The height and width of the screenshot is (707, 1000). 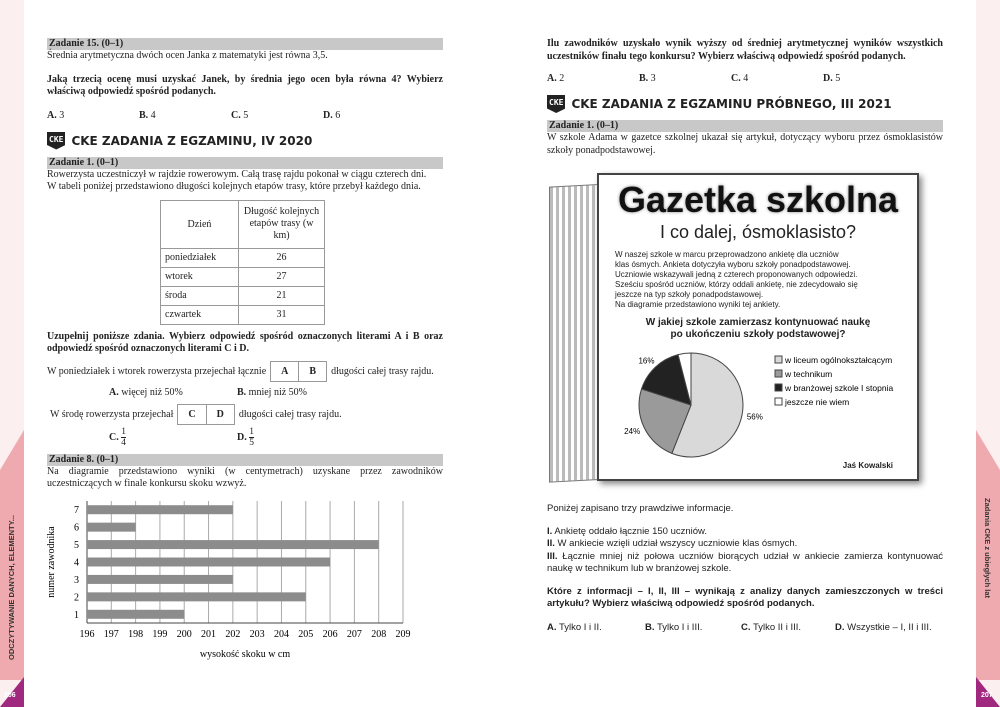 I want to click on option-d: D. 6, so click(x=332, y=115).